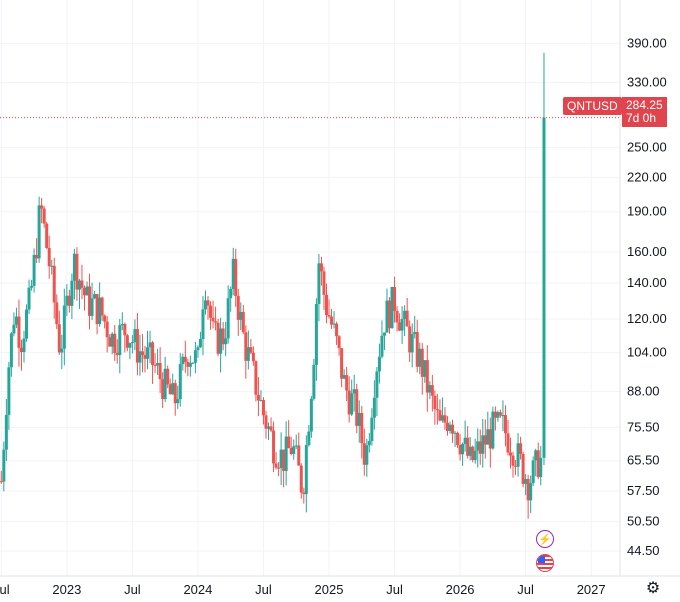 This screenshot has height=602, width=680. Describe the element at coordinates (647, 43) in the screenshot. I see `y-tick-label: 390.00` at that location.